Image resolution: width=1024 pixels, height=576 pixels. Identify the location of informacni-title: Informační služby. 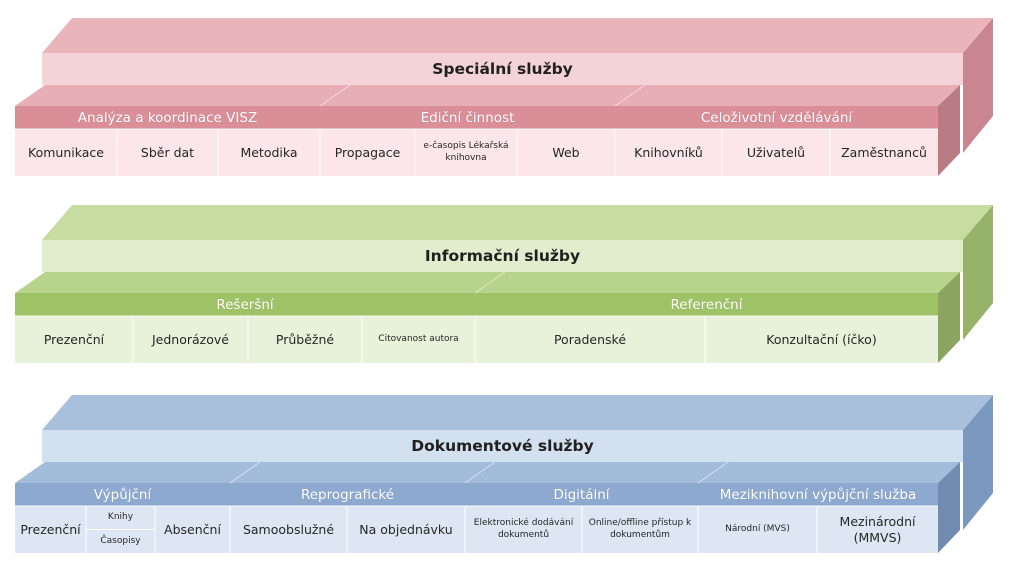
(502, 256).